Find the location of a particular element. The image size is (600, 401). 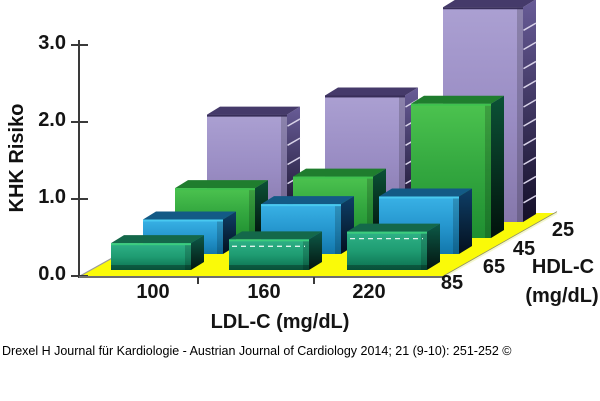

floor-right-edge-shadow is located at coordinates (500, 243).